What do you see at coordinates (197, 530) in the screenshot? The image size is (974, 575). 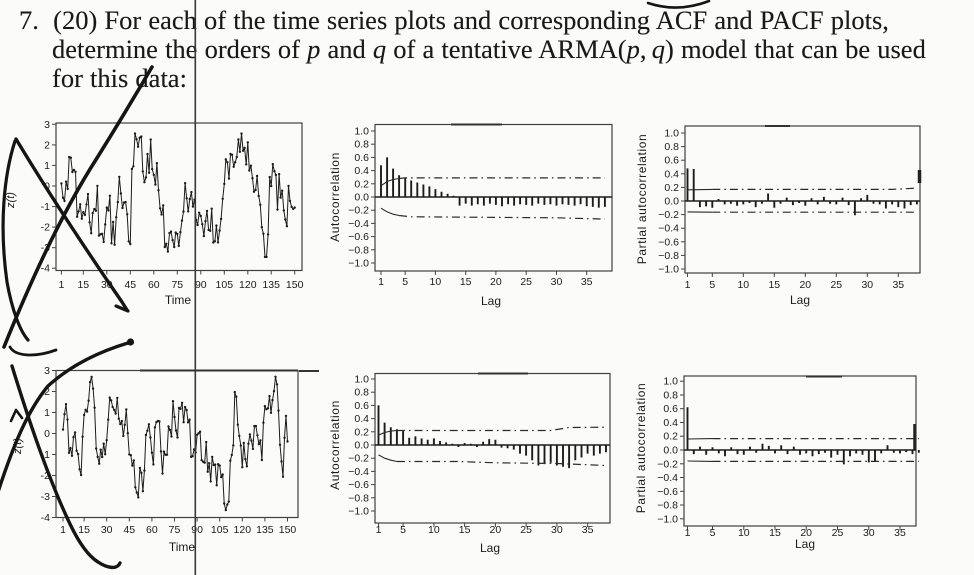 I see `svg-text: 90` at bounding box center [197, 530].